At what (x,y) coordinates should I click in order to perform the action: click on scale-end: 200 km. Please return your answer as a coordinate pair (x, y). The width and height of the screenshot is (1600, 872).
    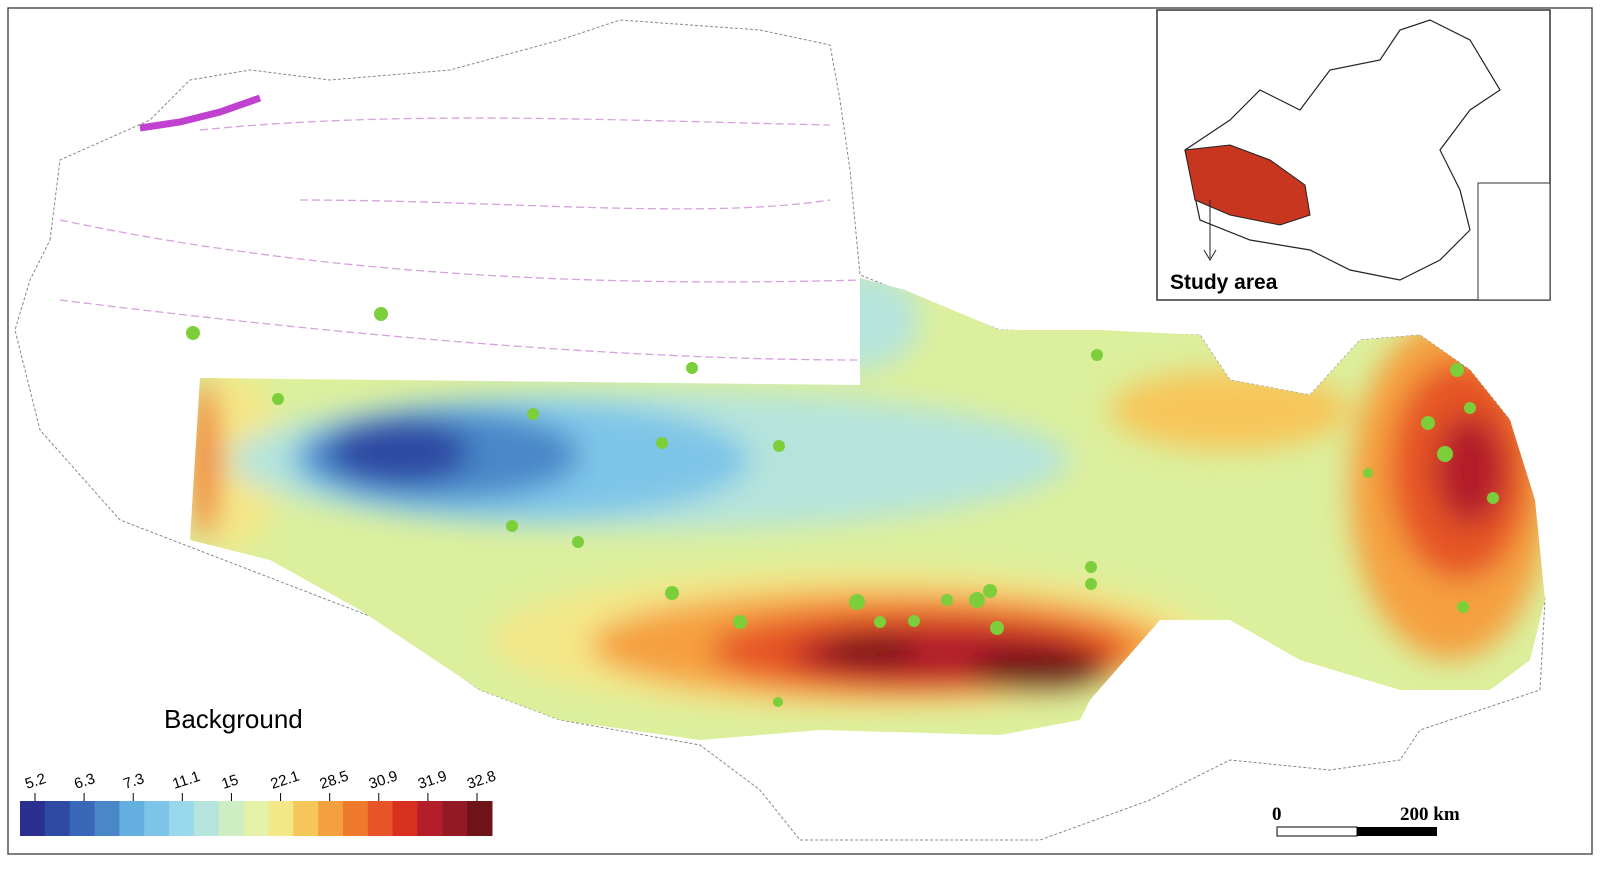
    Looking at the image, I should click on (1430, 814).